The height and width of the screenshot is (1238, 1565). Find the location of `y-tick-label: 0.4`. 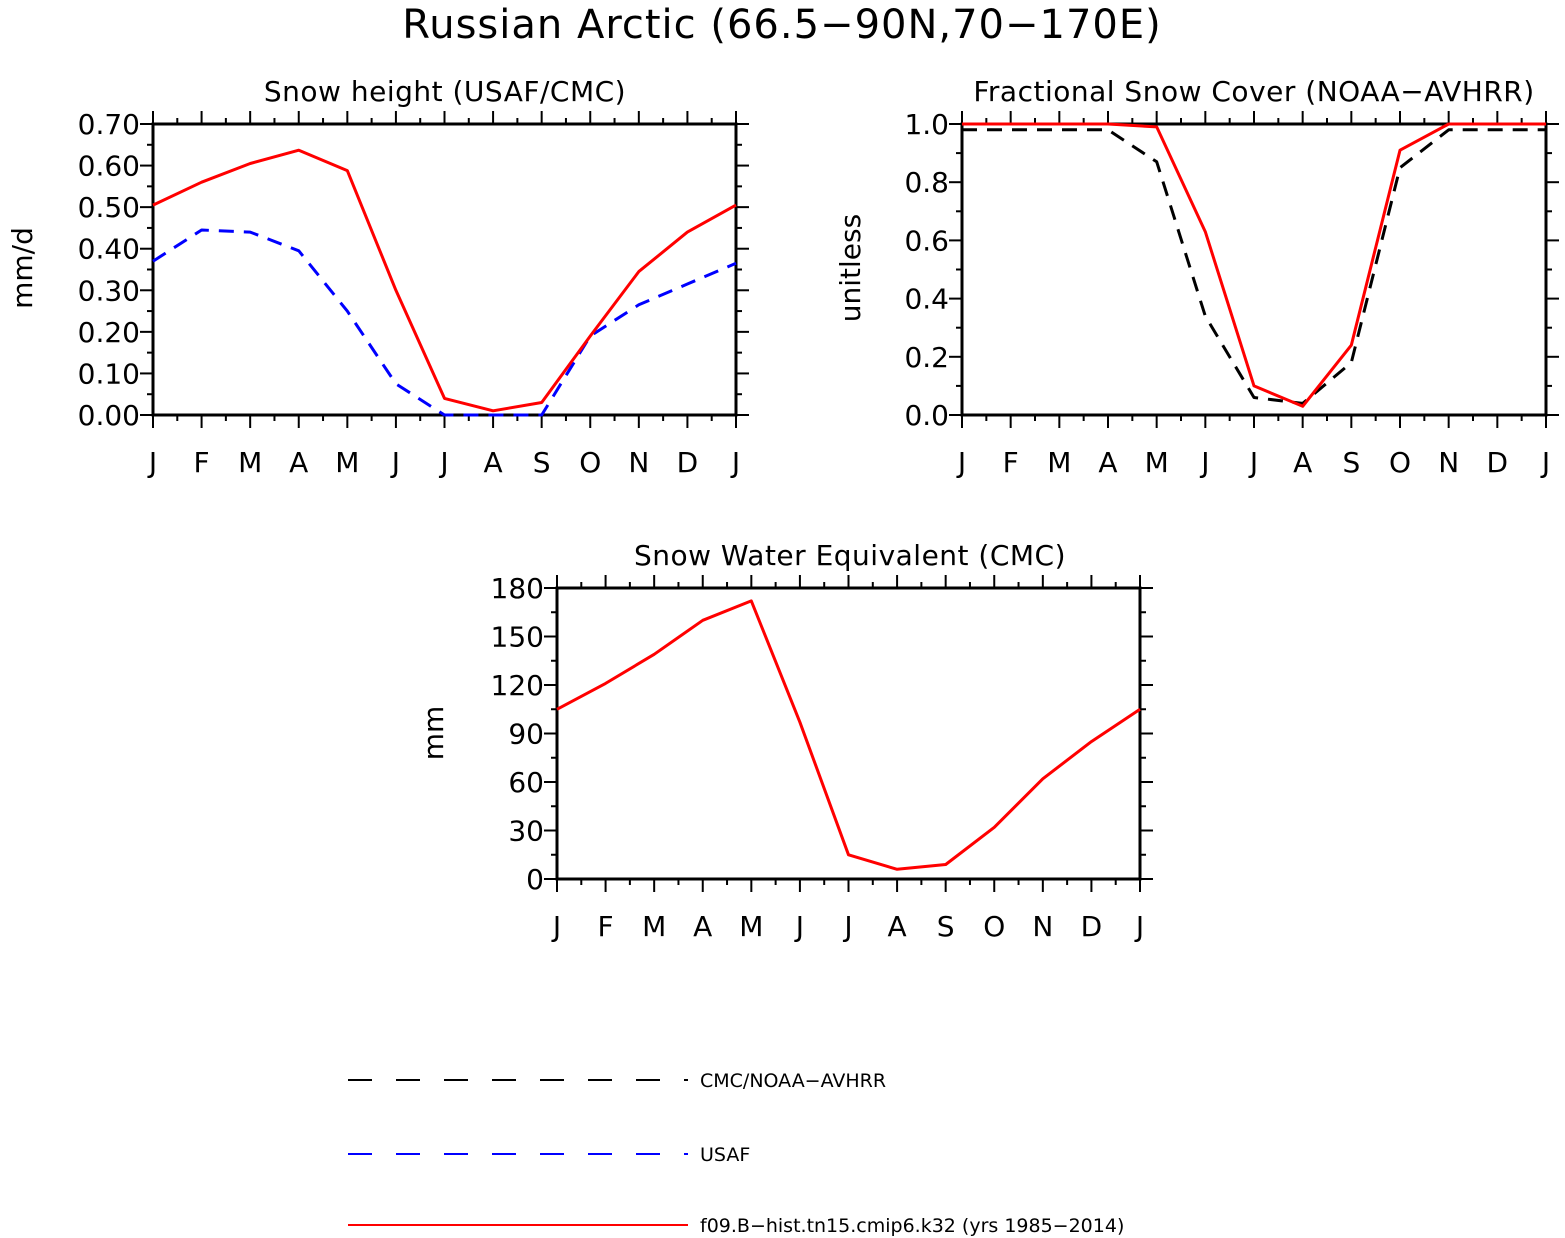

y-tick-label: 0.4 is located at coordinates (926, 299).